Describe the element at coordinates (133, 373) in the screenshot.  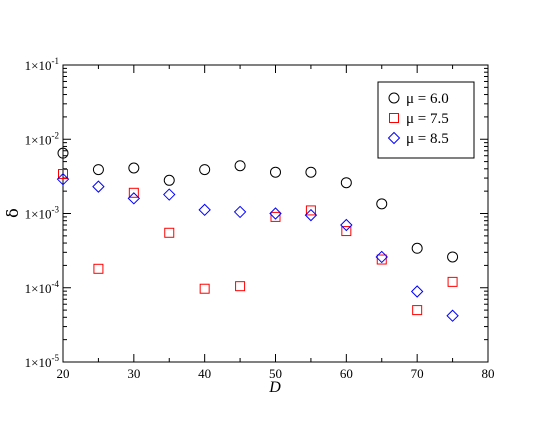
I see `x-tick-label: 30` at that location.